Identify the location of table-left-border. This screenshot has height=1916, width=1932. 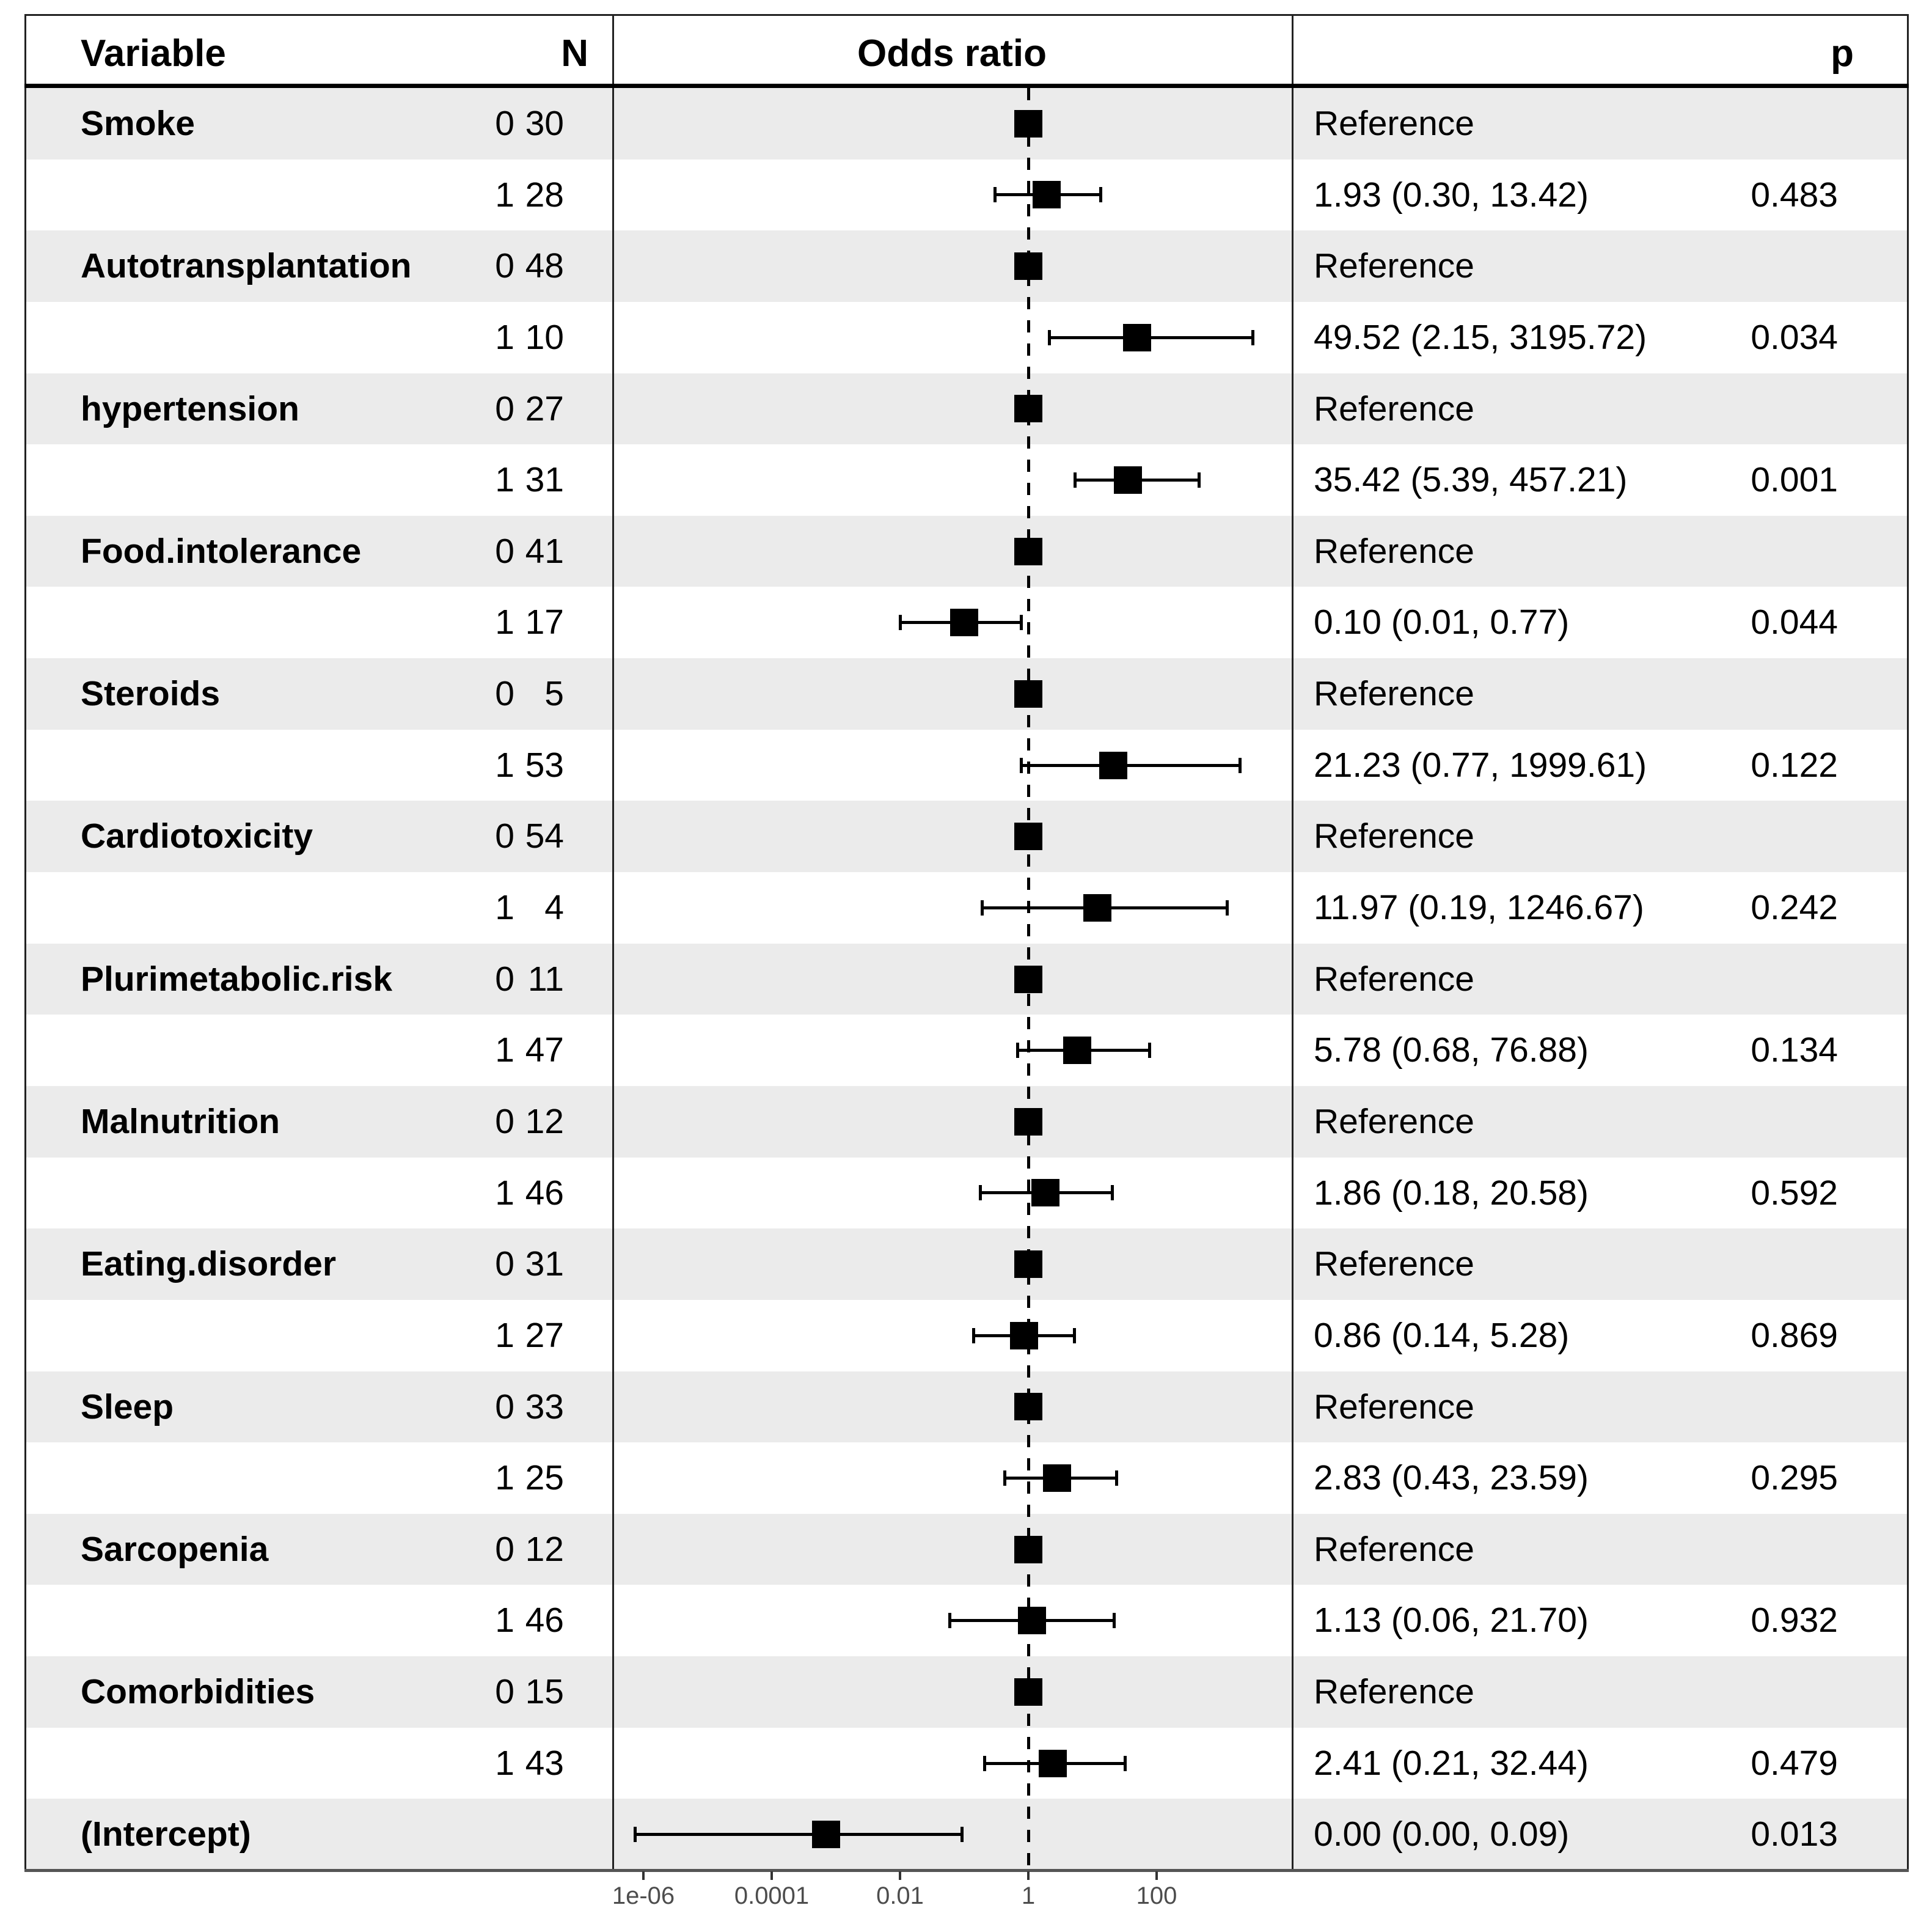
(25, 942).